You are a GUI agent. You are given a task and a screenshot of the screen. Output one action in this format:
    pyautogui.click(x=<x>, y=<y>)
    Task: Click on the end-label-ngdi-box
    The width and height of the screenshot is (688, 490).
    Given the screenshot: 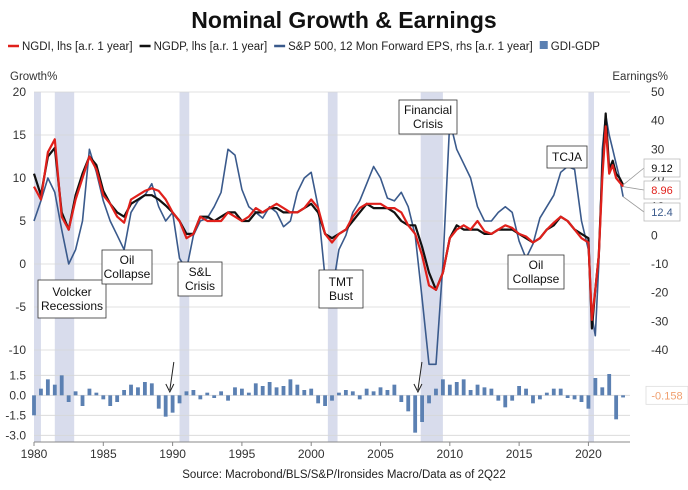 What is the action you would take?
    pyautogui.click(x=662, y=190)
    